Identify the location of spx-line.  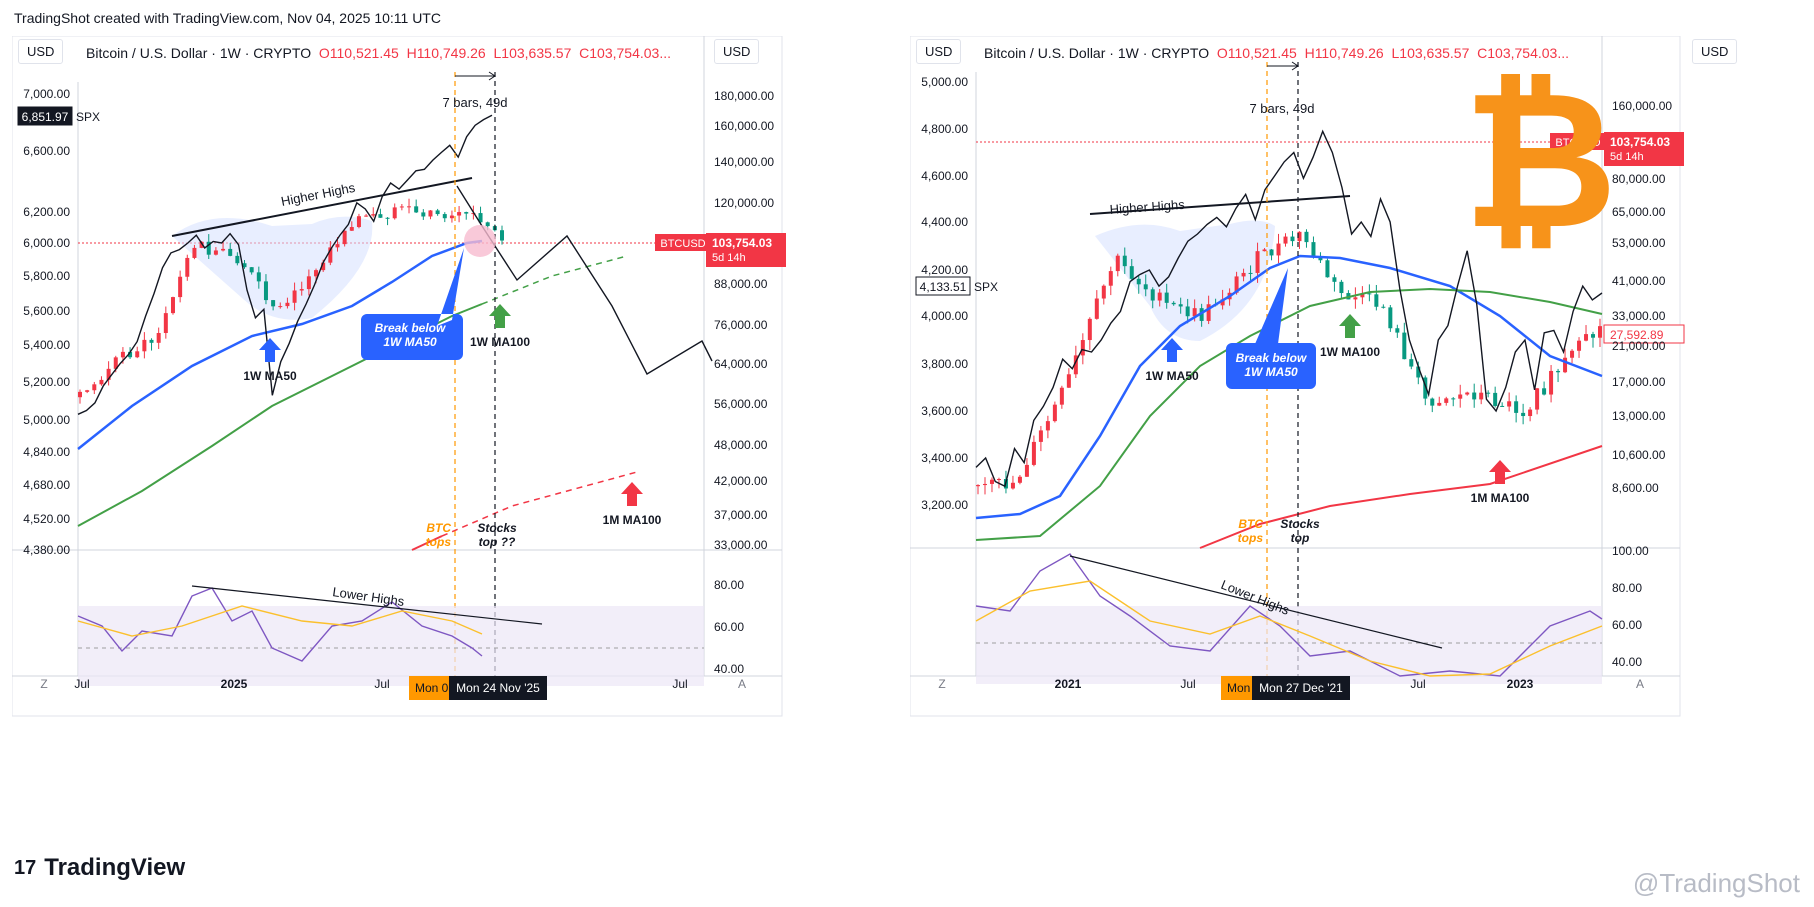
(1289, 308).